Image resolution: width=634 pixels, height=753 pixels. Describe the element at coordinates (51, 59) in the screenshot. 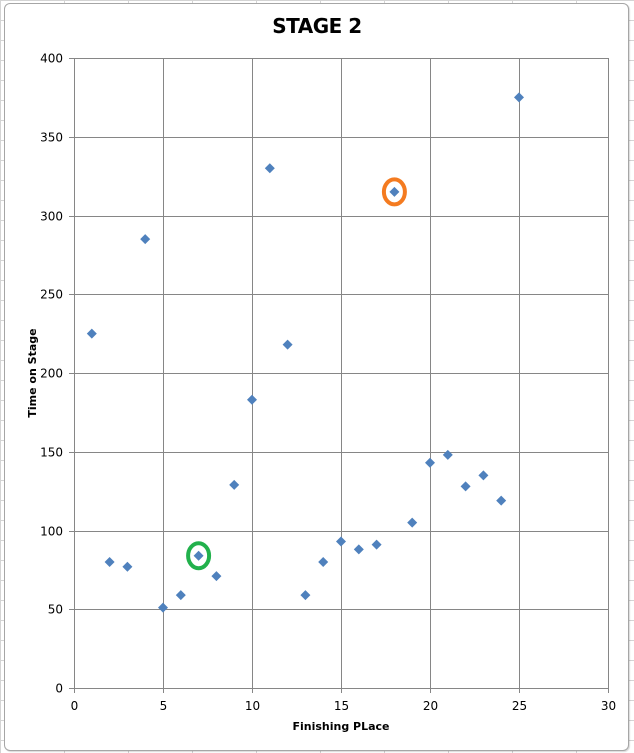

I see `y-tick-label: 400` at that location.